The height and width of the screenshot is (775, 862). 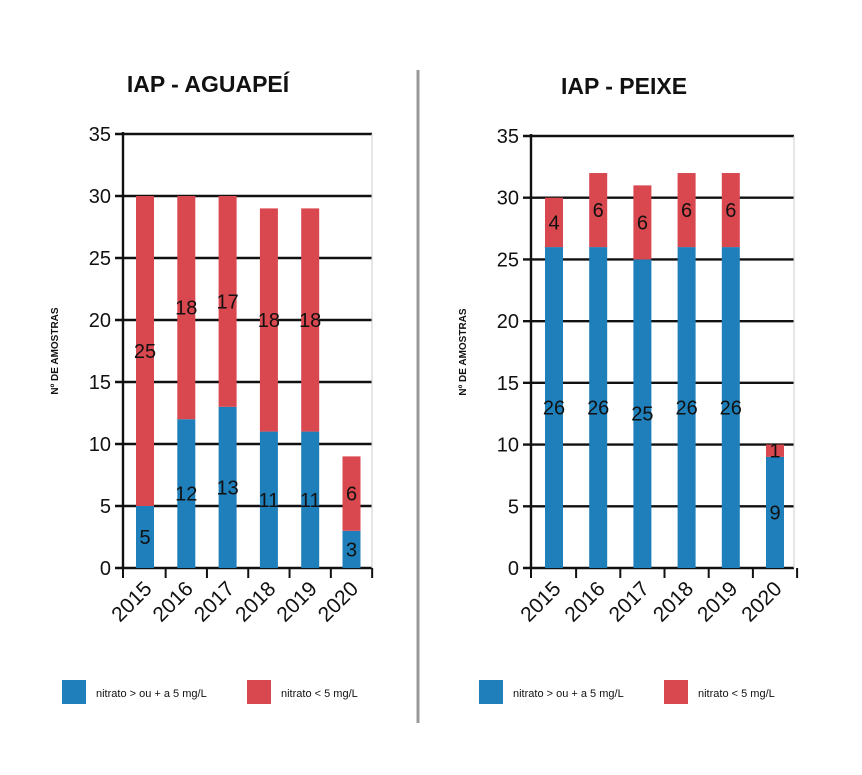 I want to click on data-label: 3, so click(x=351, y=550).